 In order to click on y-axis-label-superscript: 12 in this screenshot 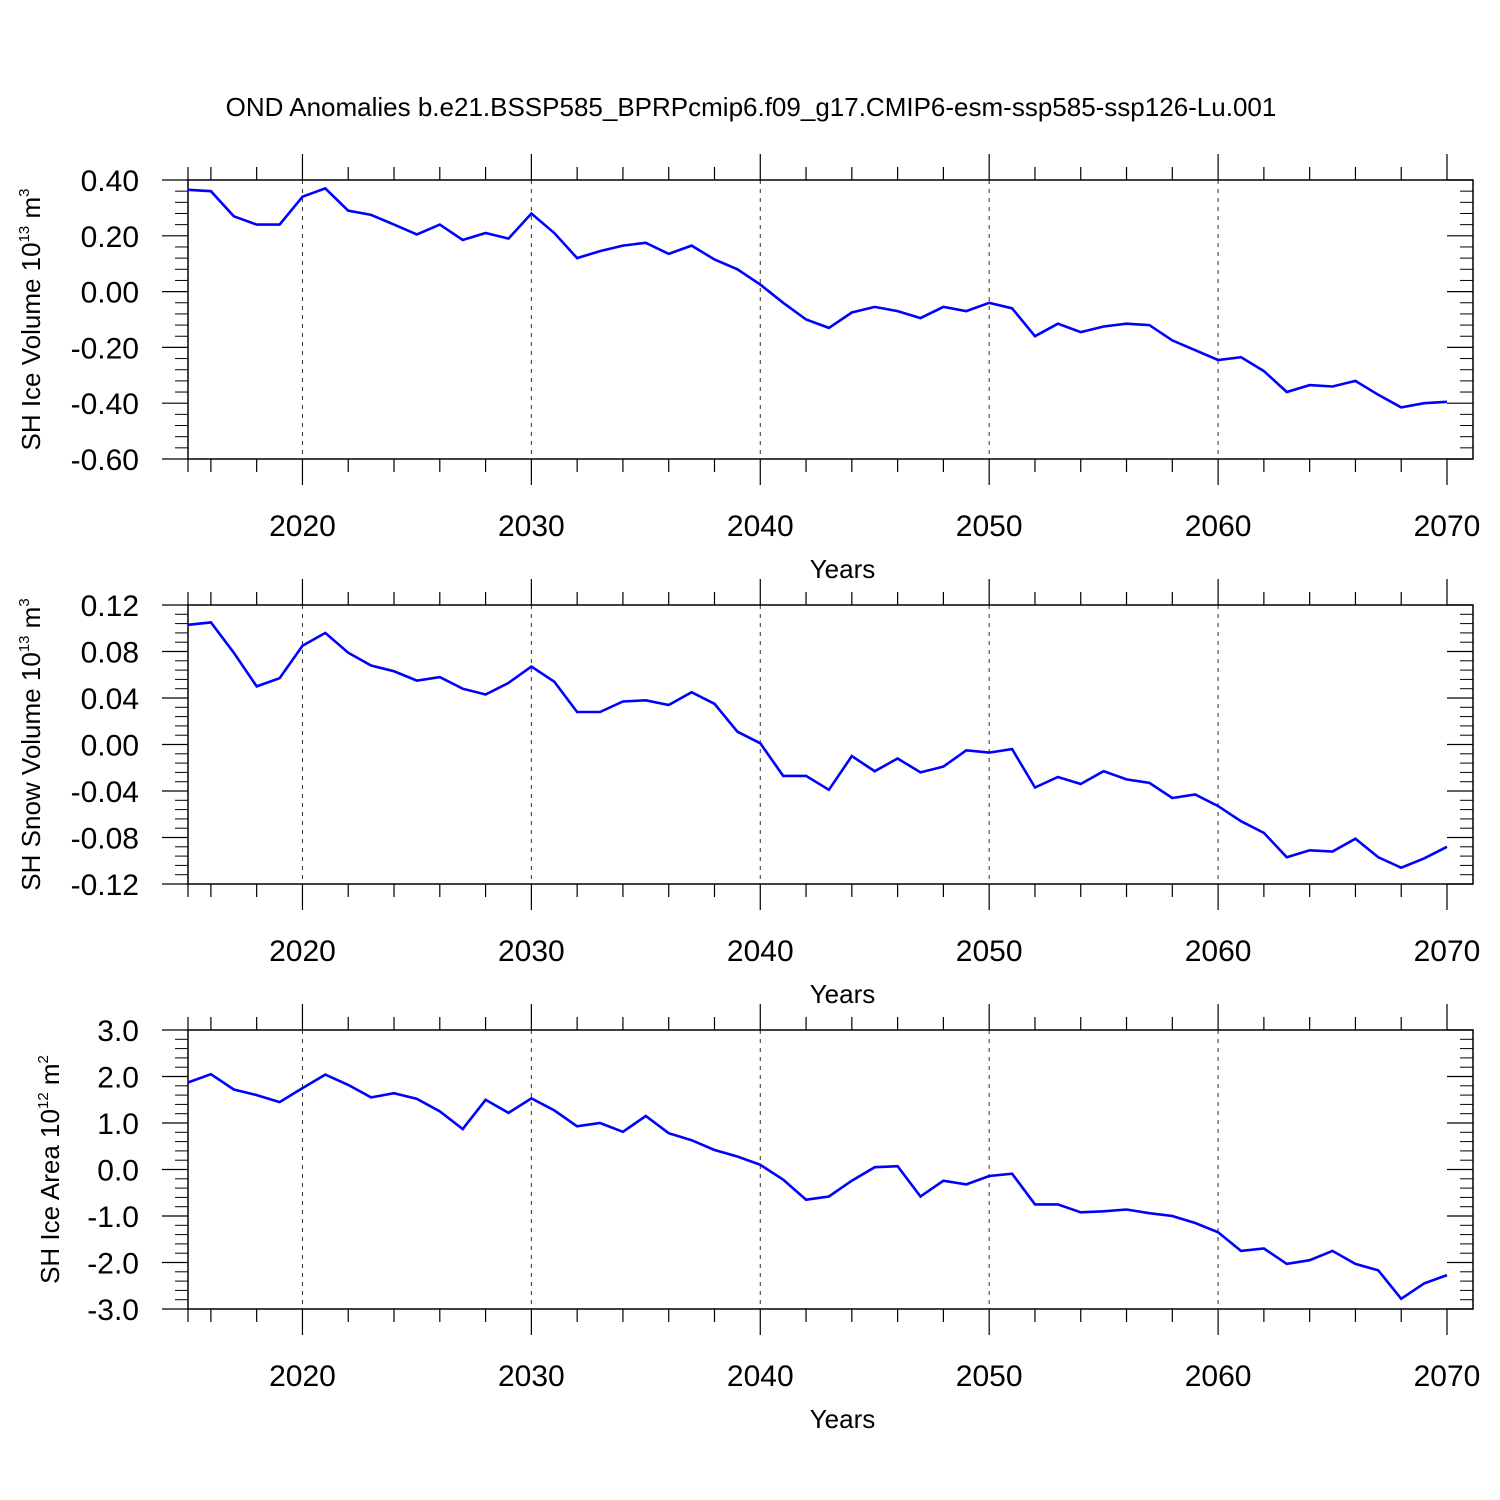, I will do `click(43, 1100)`.